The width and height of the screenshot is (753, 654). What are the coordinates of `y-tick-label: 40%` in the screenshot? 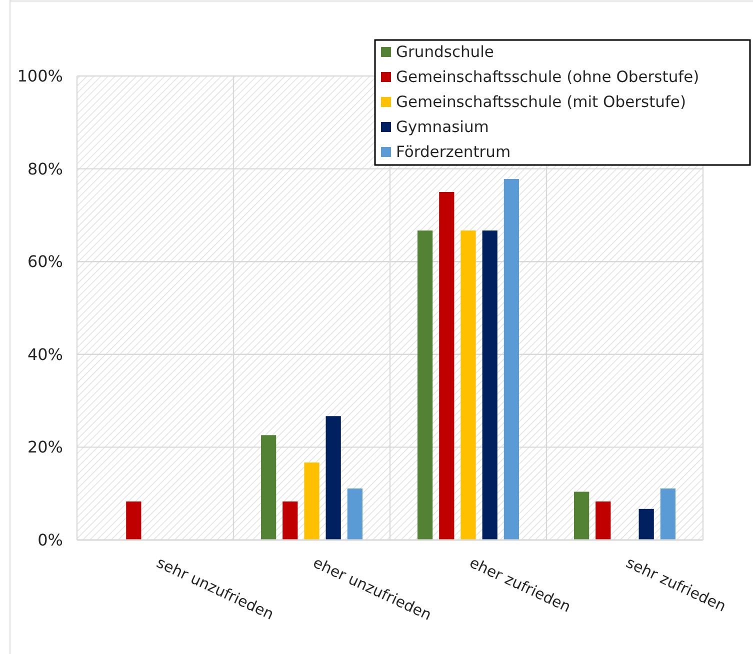 It's located at (45, 354).